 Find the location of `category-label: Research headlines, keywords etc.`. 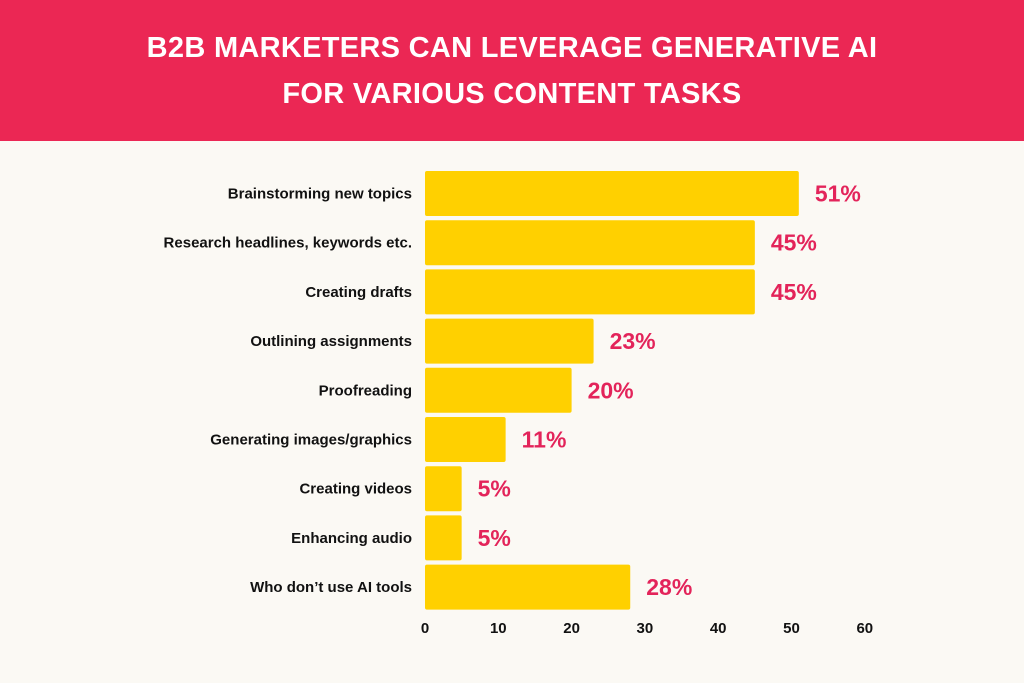

category-label: Research headlines, keywords etc. is located at coordinates (288, 243).